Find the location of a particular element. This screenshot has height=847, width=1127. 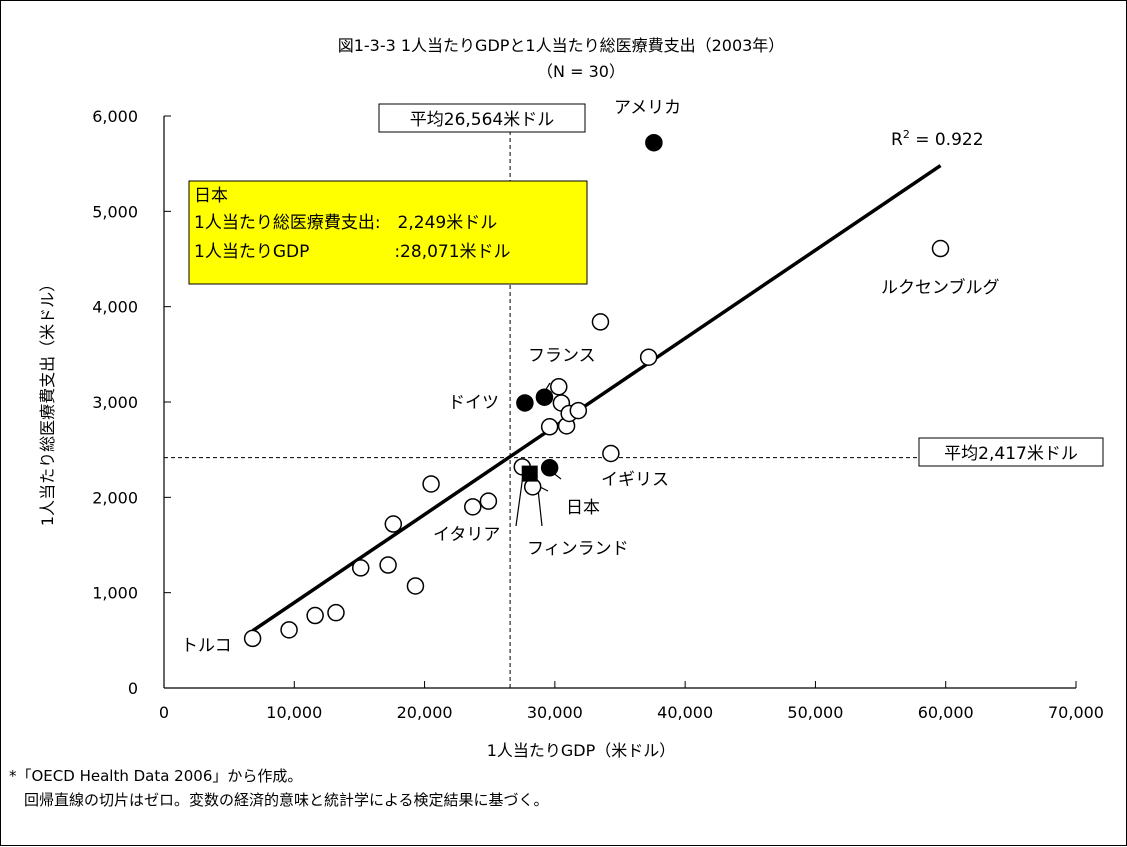

japan-box-title: 日本 is located at coordinates (211, 196).